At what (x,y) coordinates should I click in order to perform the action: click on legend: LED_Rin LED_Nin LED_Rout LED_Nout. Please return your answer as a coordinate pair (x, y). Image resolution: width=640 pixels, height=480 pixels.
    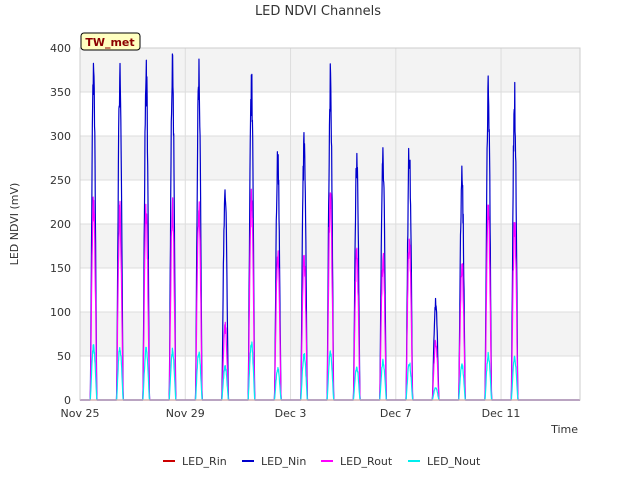
    Looking at the image, I should click on (322, 461).